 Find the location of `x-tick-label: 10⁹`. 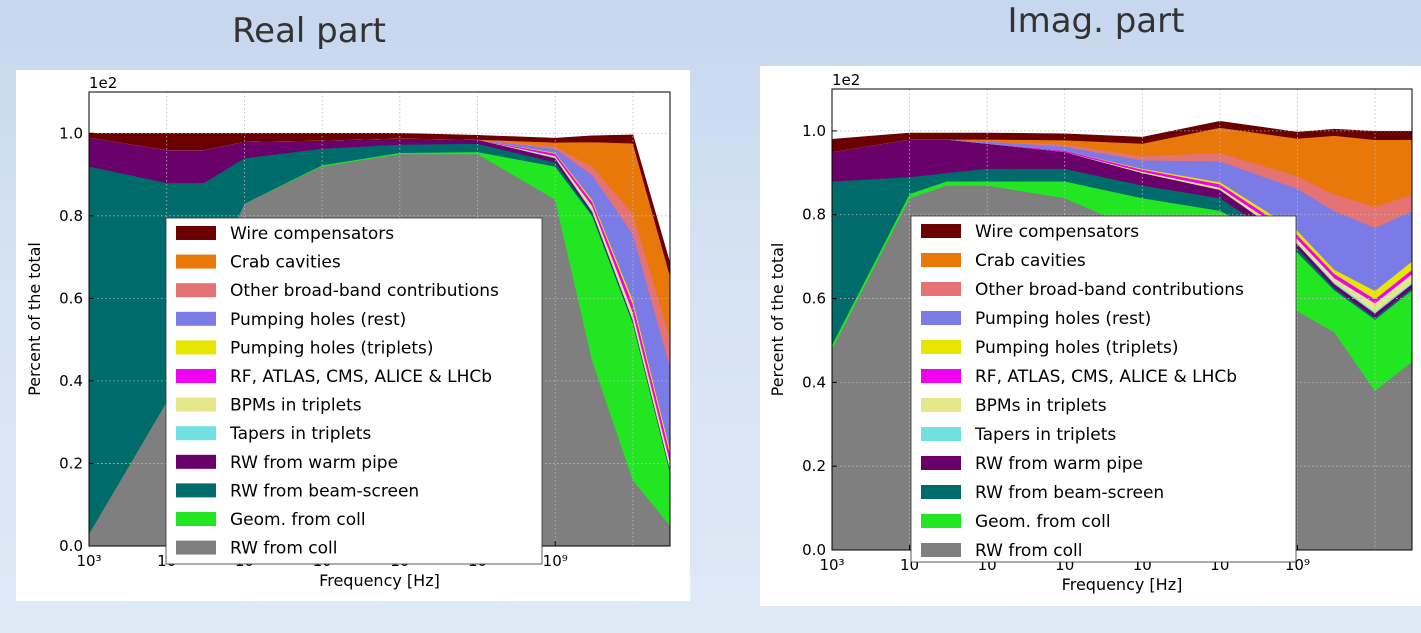

x-tick-label: 10⁹ is located at coordinates (555, 561).